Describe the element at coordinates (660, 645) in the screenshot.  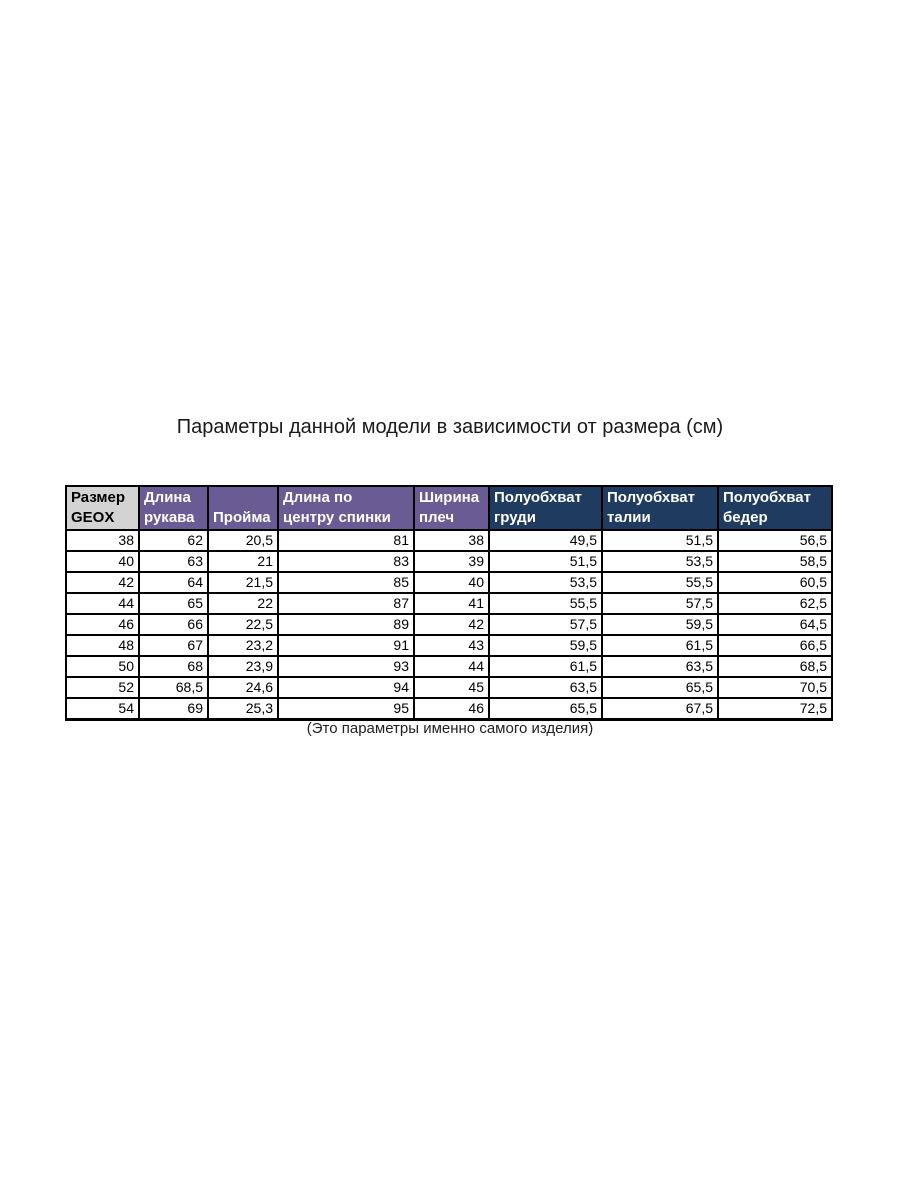
I see `cell-half_waist: 61,5` at that location.